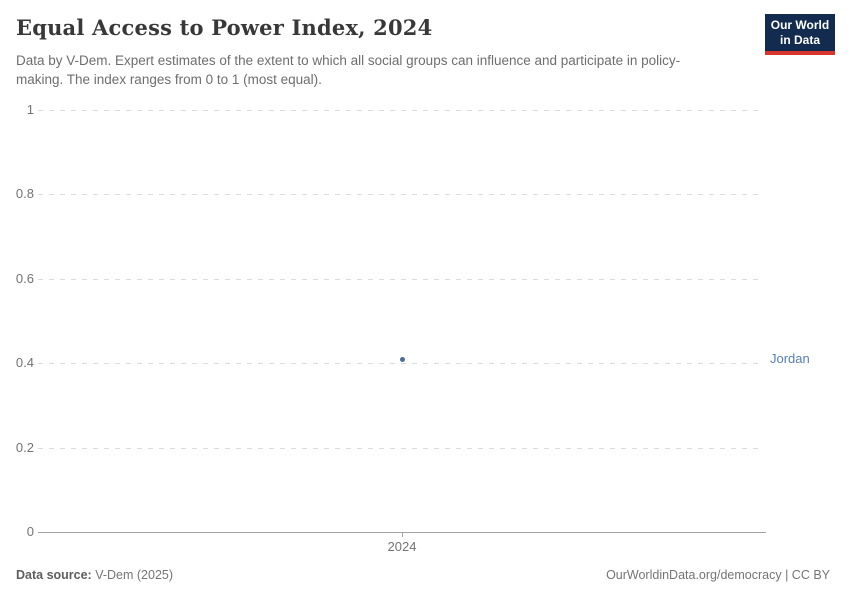 The image size is (850, 600). I want to click on data-source-note: Data source: V-Dem (2025), so click(94, 575).